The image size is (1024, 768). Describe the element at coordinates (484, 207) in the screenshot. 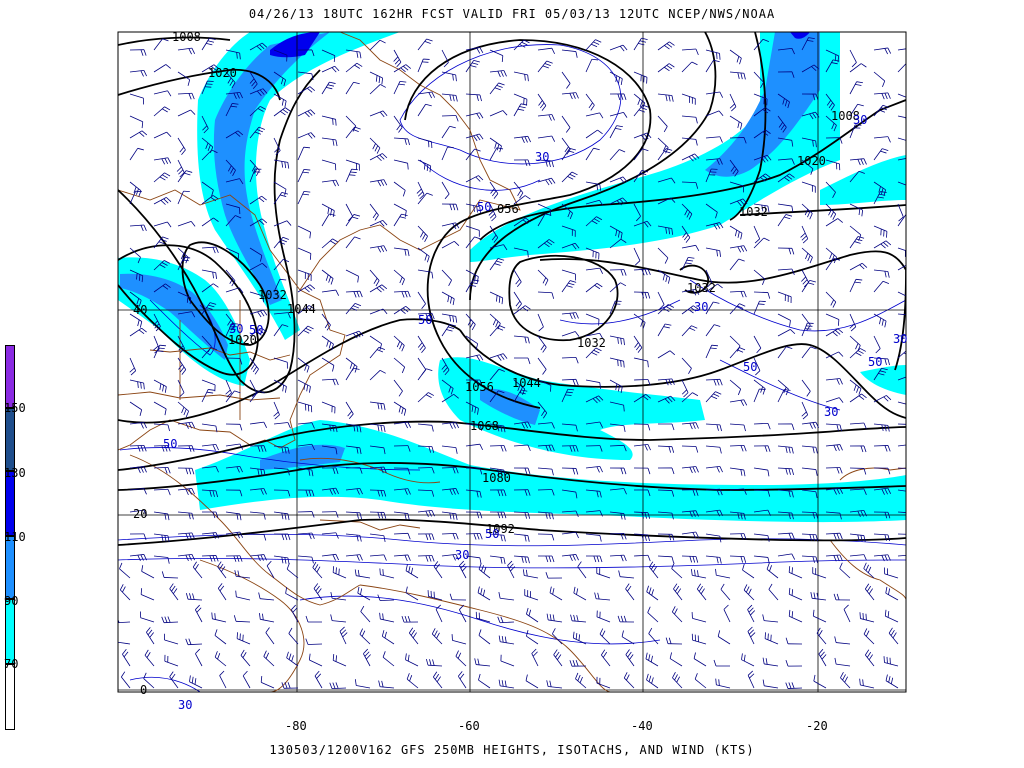

I see `isotach-label: 50` at that location.